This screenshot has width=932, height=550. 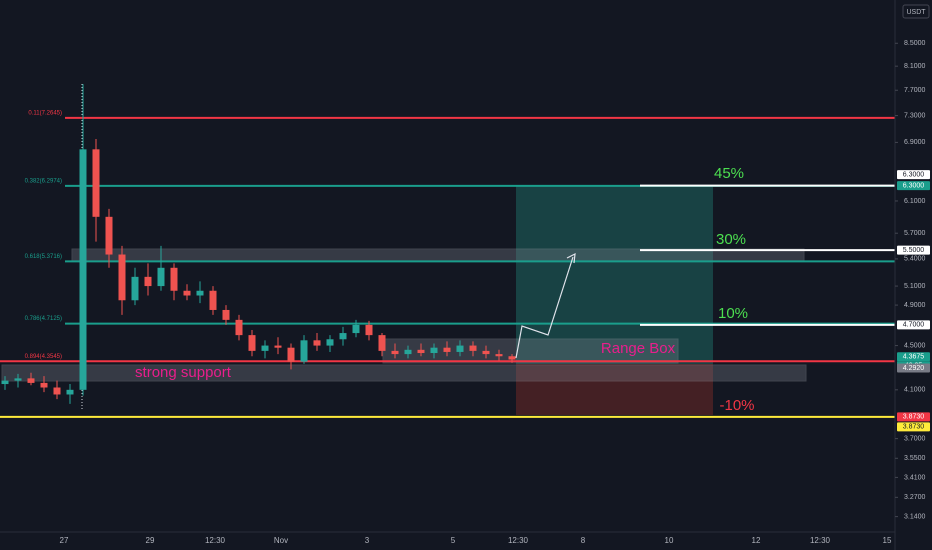 What do you see at coordinates (915, 66) in the screenshot?
I see `y-tick-label: 8.1000` at bounding box center [915, 66].